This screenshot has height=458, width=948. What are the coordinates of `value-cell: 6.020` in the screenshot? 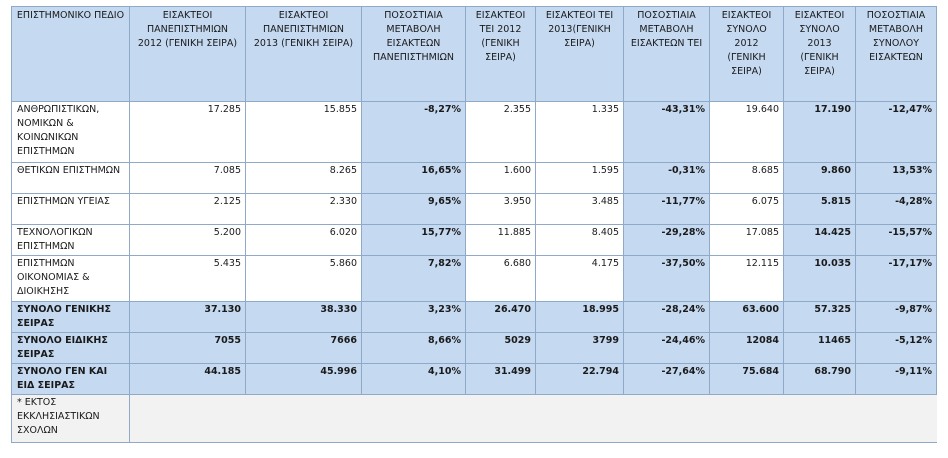 It's located at (303, 240).